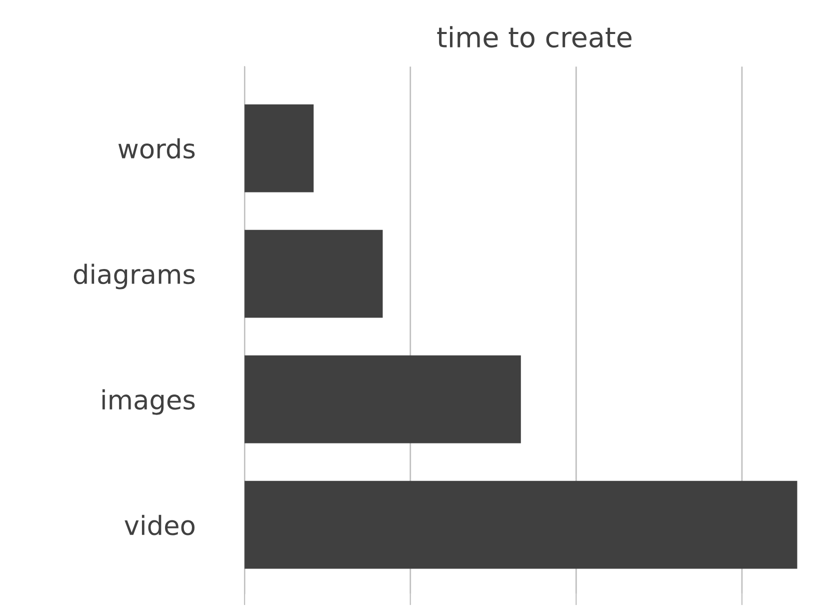  Describe the element at coordinates (534, 37) in the screenshot. I see `chart-title: time to create` at that location.